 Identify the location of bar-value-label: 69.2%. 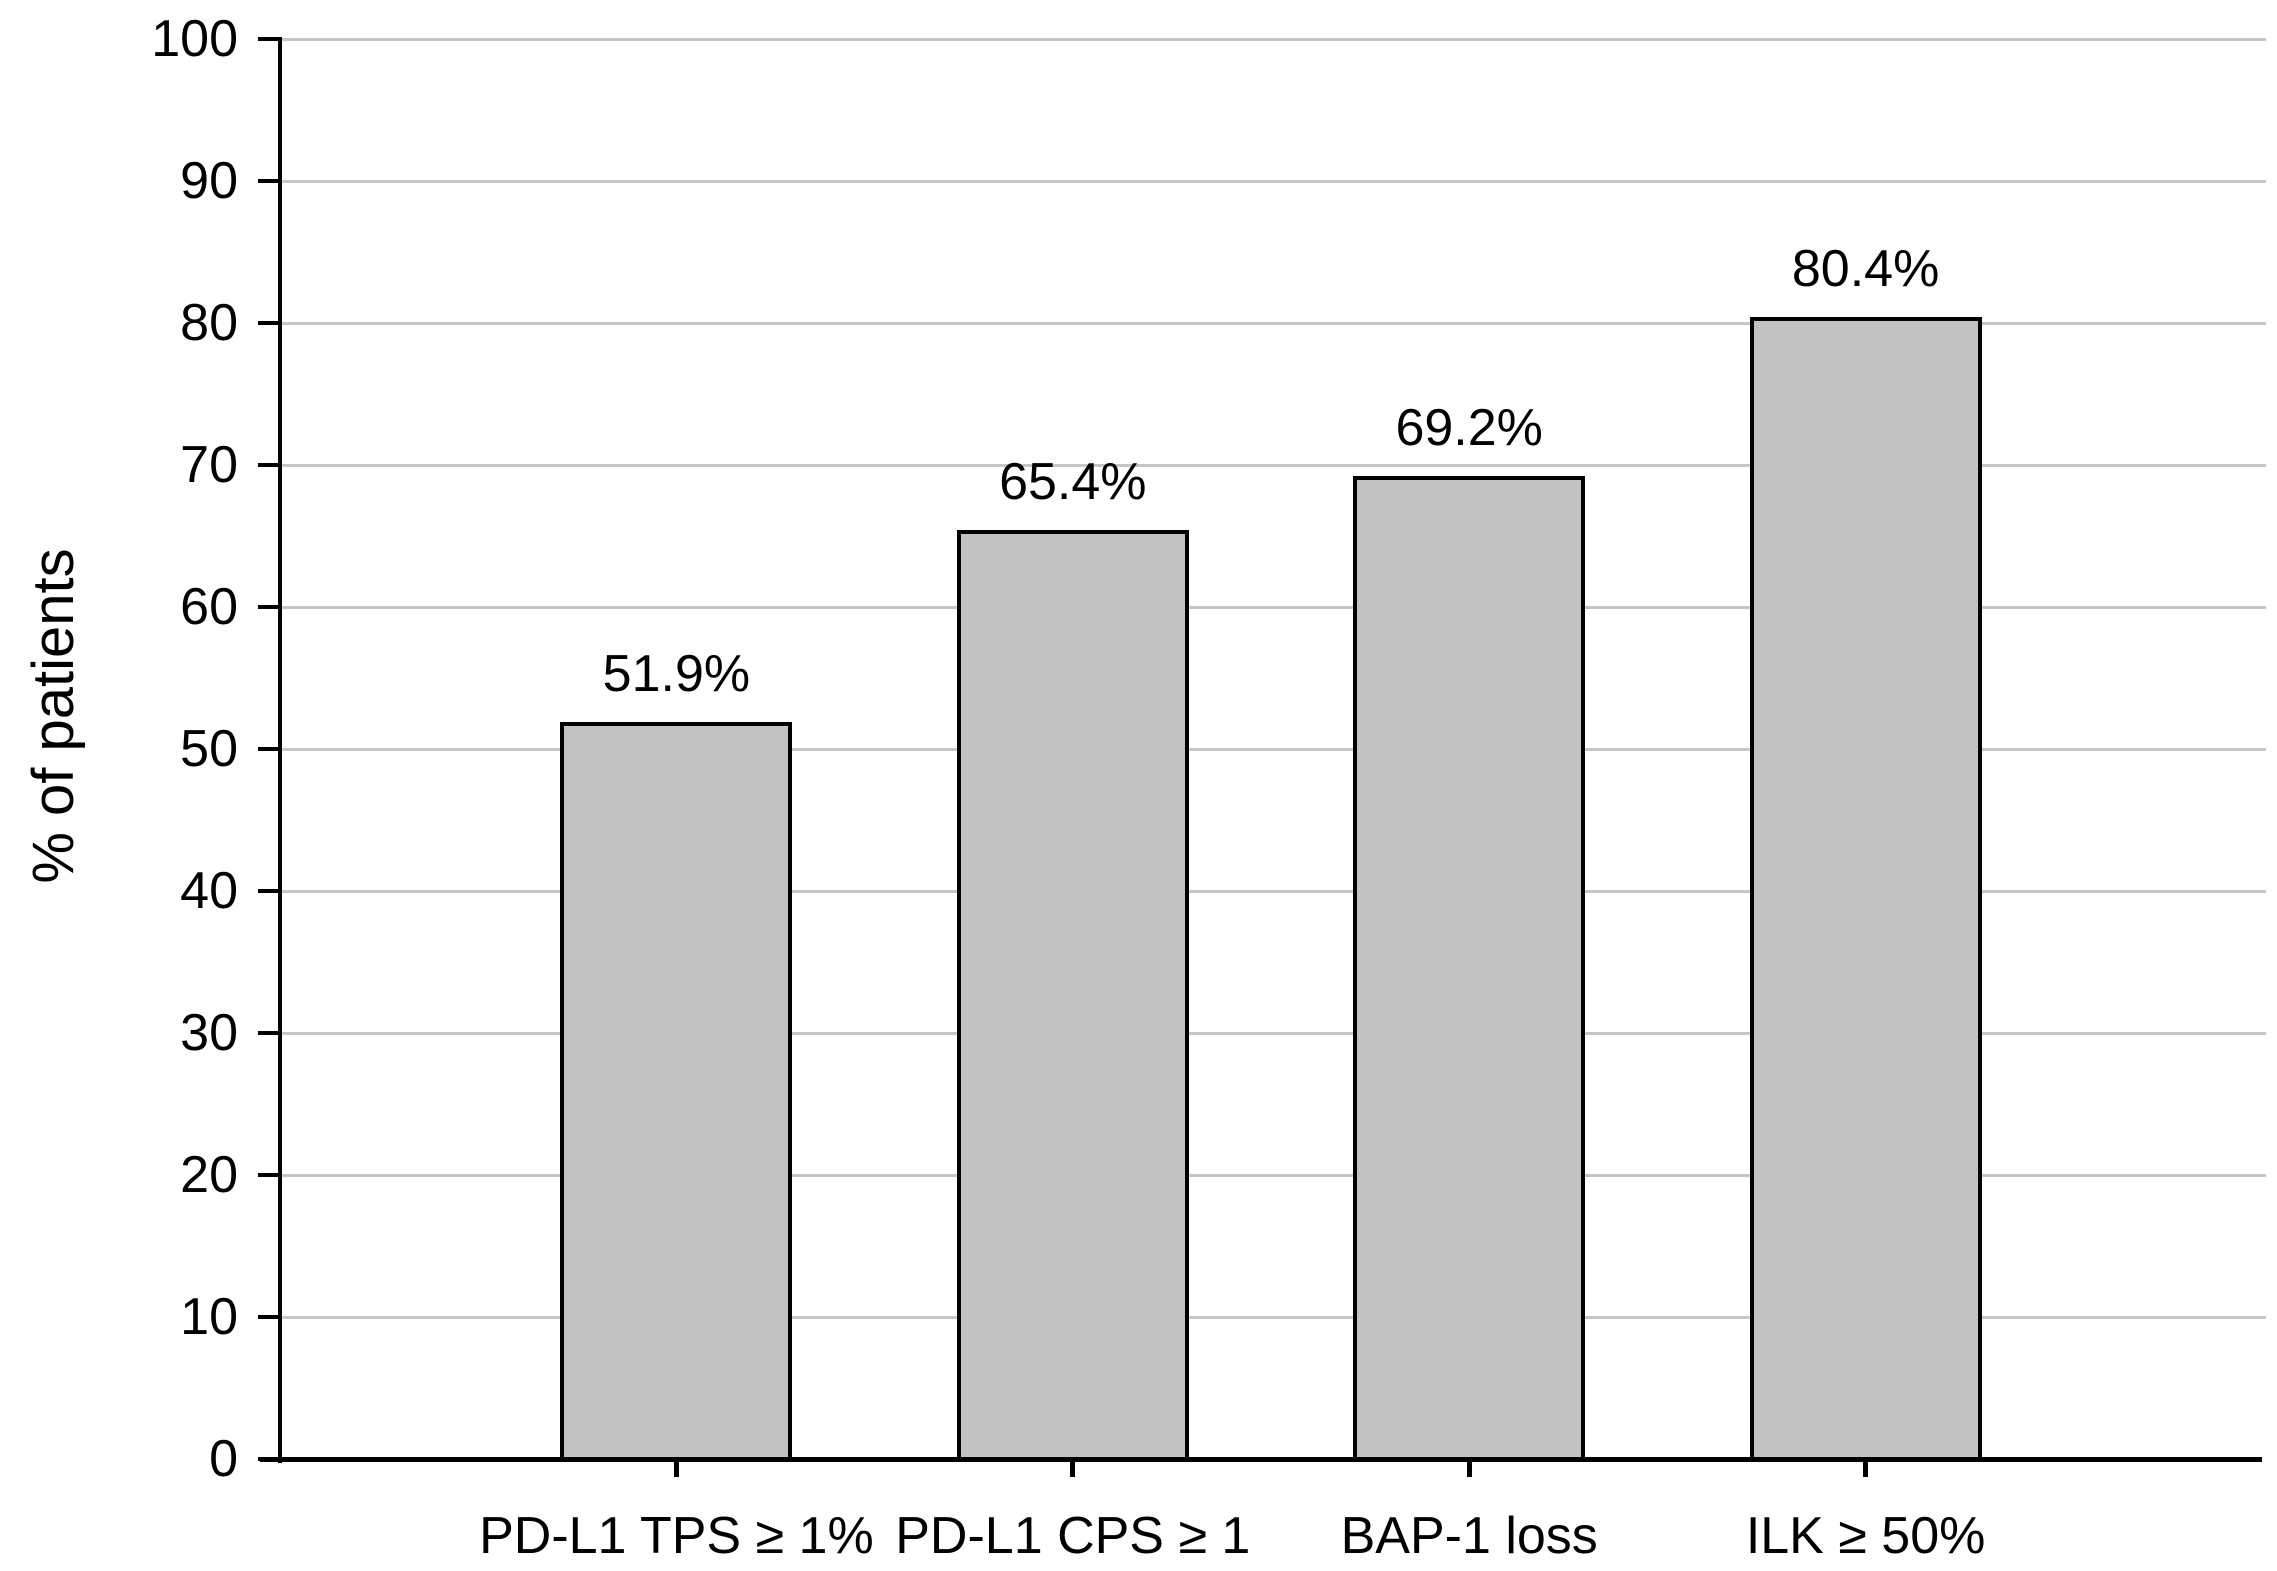
(1469, 428).